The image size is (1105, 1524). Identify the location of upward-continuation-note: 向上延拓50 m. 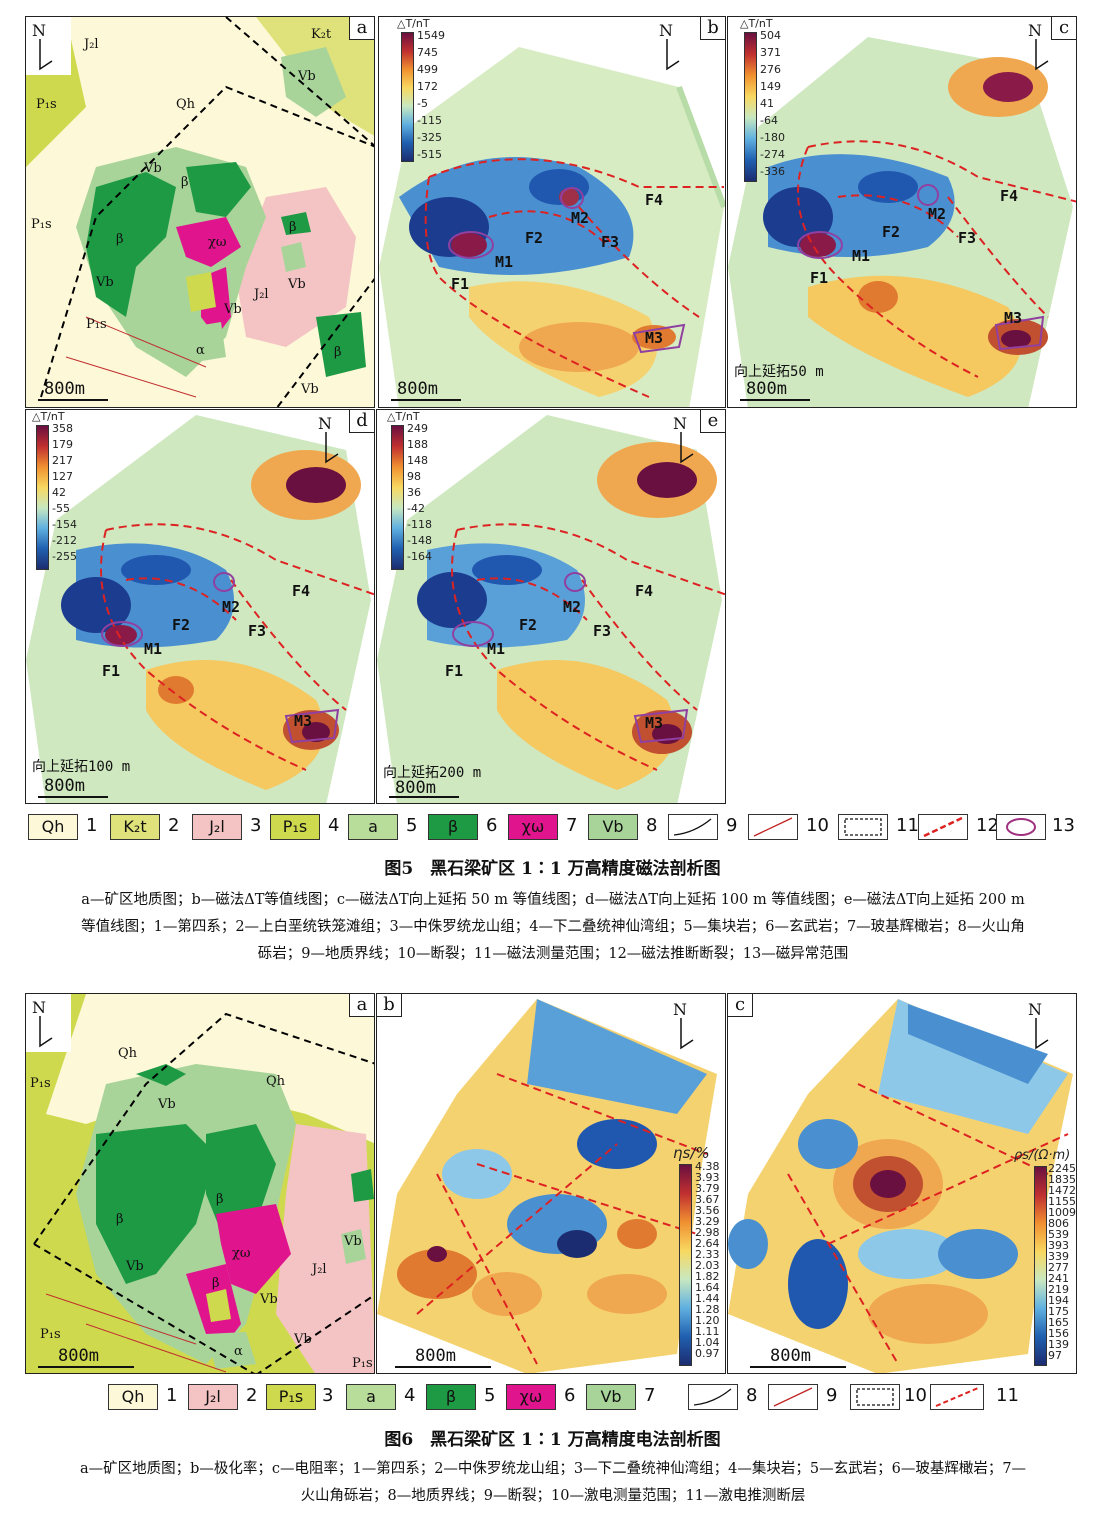
(779, 372).